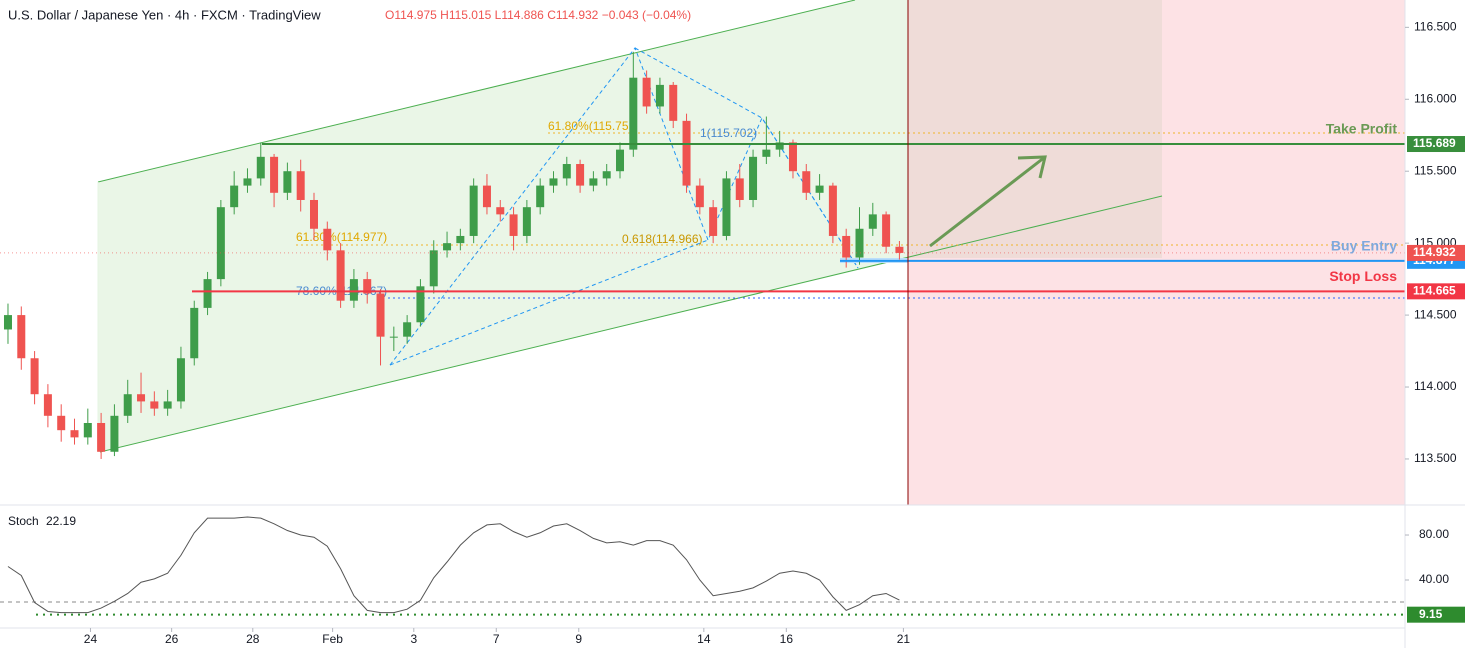  Describe the element at coordinates (172, 639) in the screenshot. I see `x-tick-label: 26` at that location.